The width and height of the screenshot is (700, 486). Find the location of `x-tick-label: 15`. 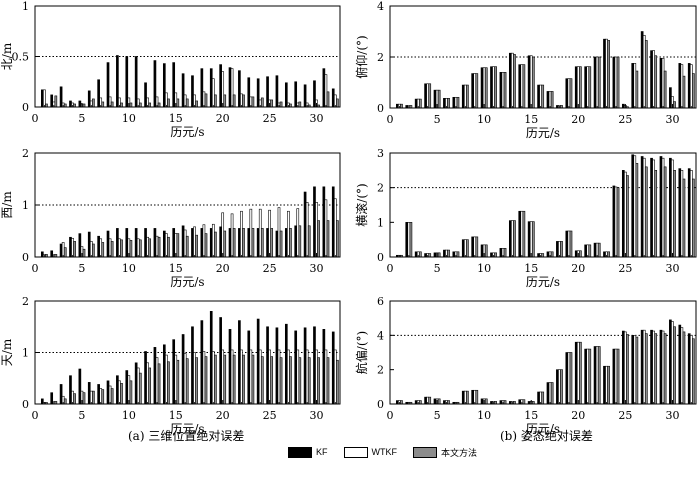

x-tick-label: 15 is located at coordinates (531, 415).